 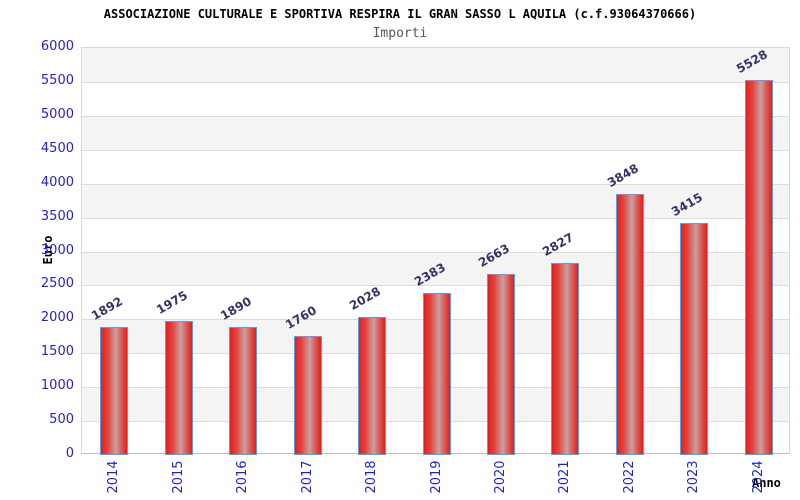 I want to click on y-tick-label: 4500, so click(x=57, y=148).